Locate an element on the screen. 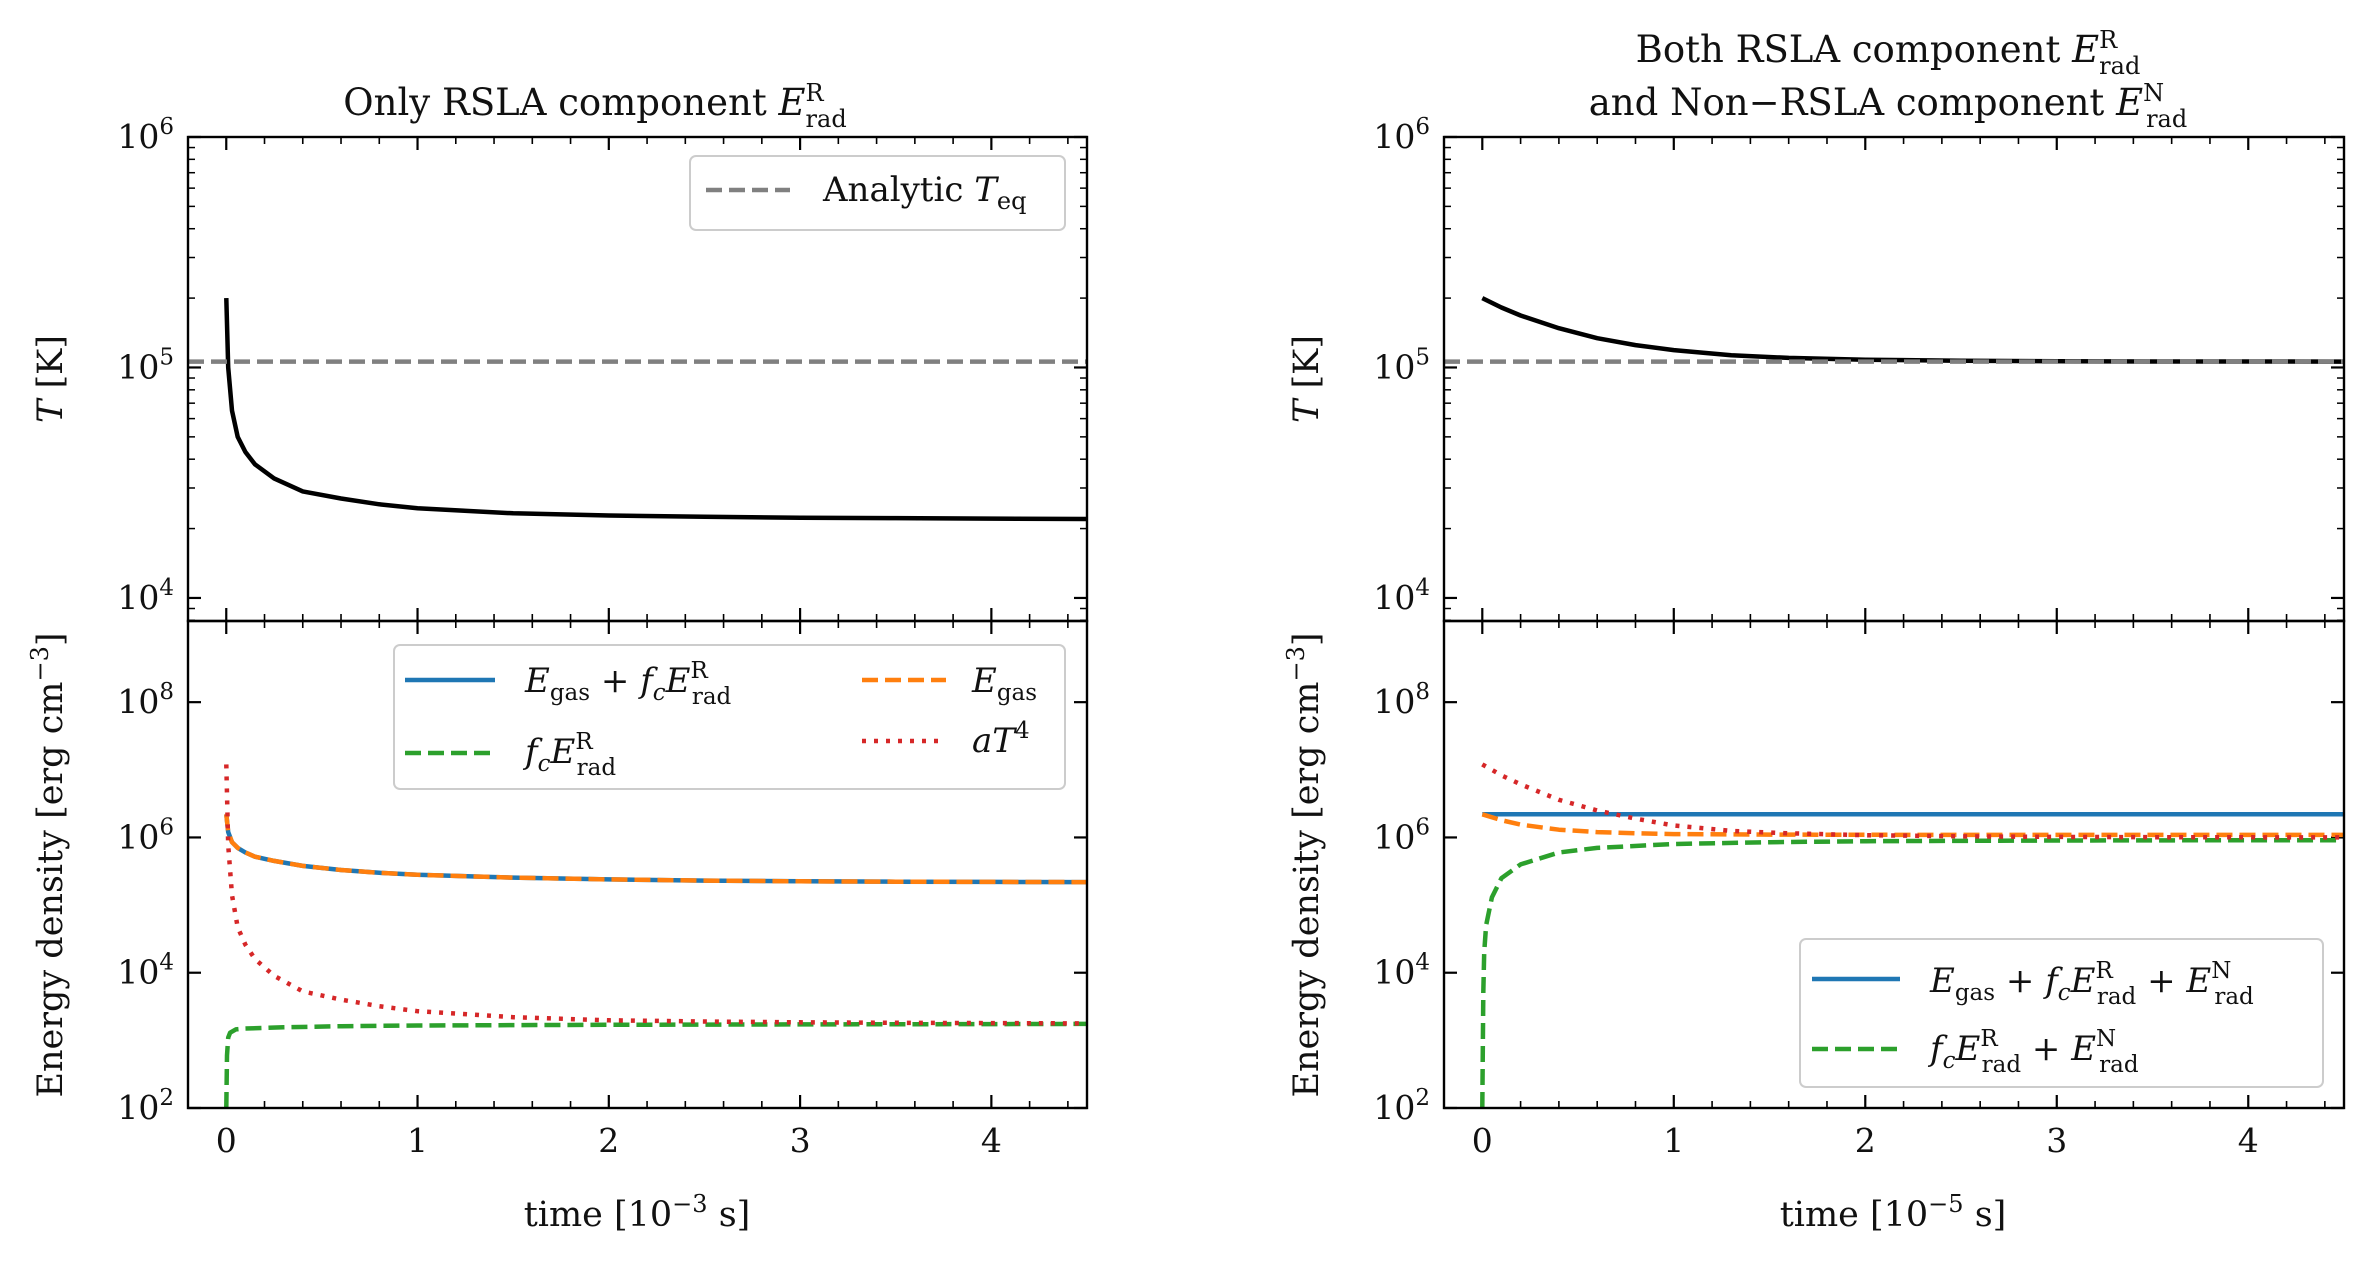 Image resolution: width=2370 pixels, height=1266 pixels. left-bottom-xtick-label: 3 is located at coordinates (800, 1140).